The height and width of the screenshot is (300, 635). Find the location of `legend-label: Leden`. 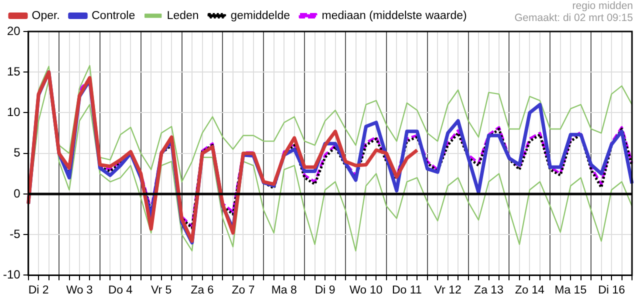

legend-label: Leden is located at coordinates (182, 16).